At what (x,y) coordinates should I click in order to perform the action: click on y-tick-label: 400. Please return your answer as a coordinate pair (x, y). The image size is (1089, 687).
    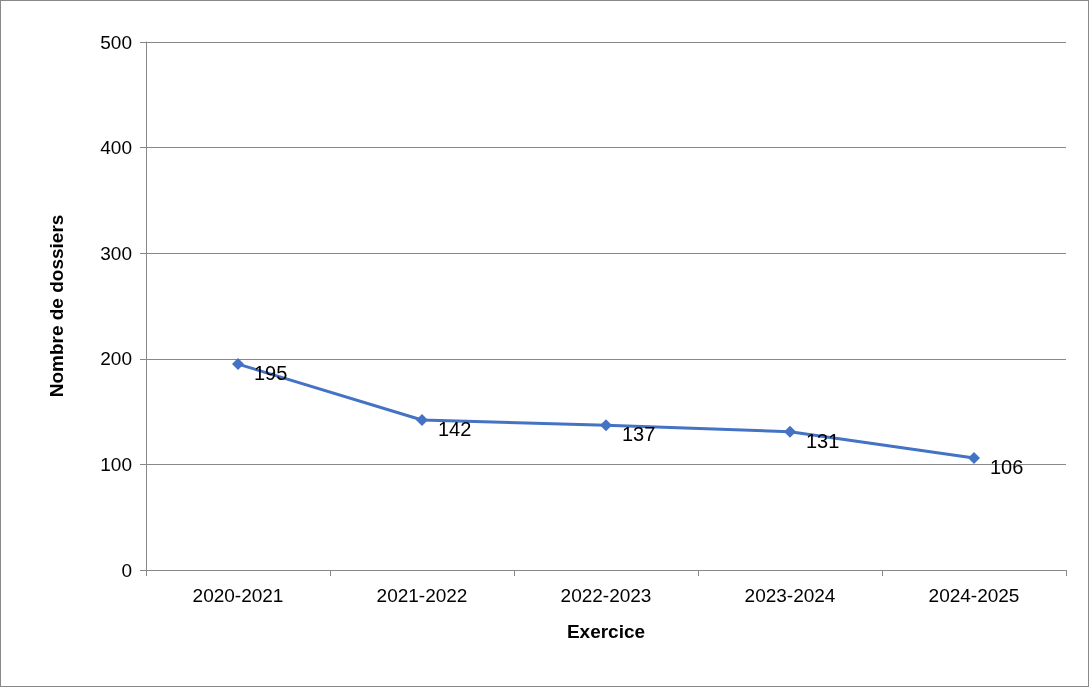
    Looking at the image, I should click on (116, 148).